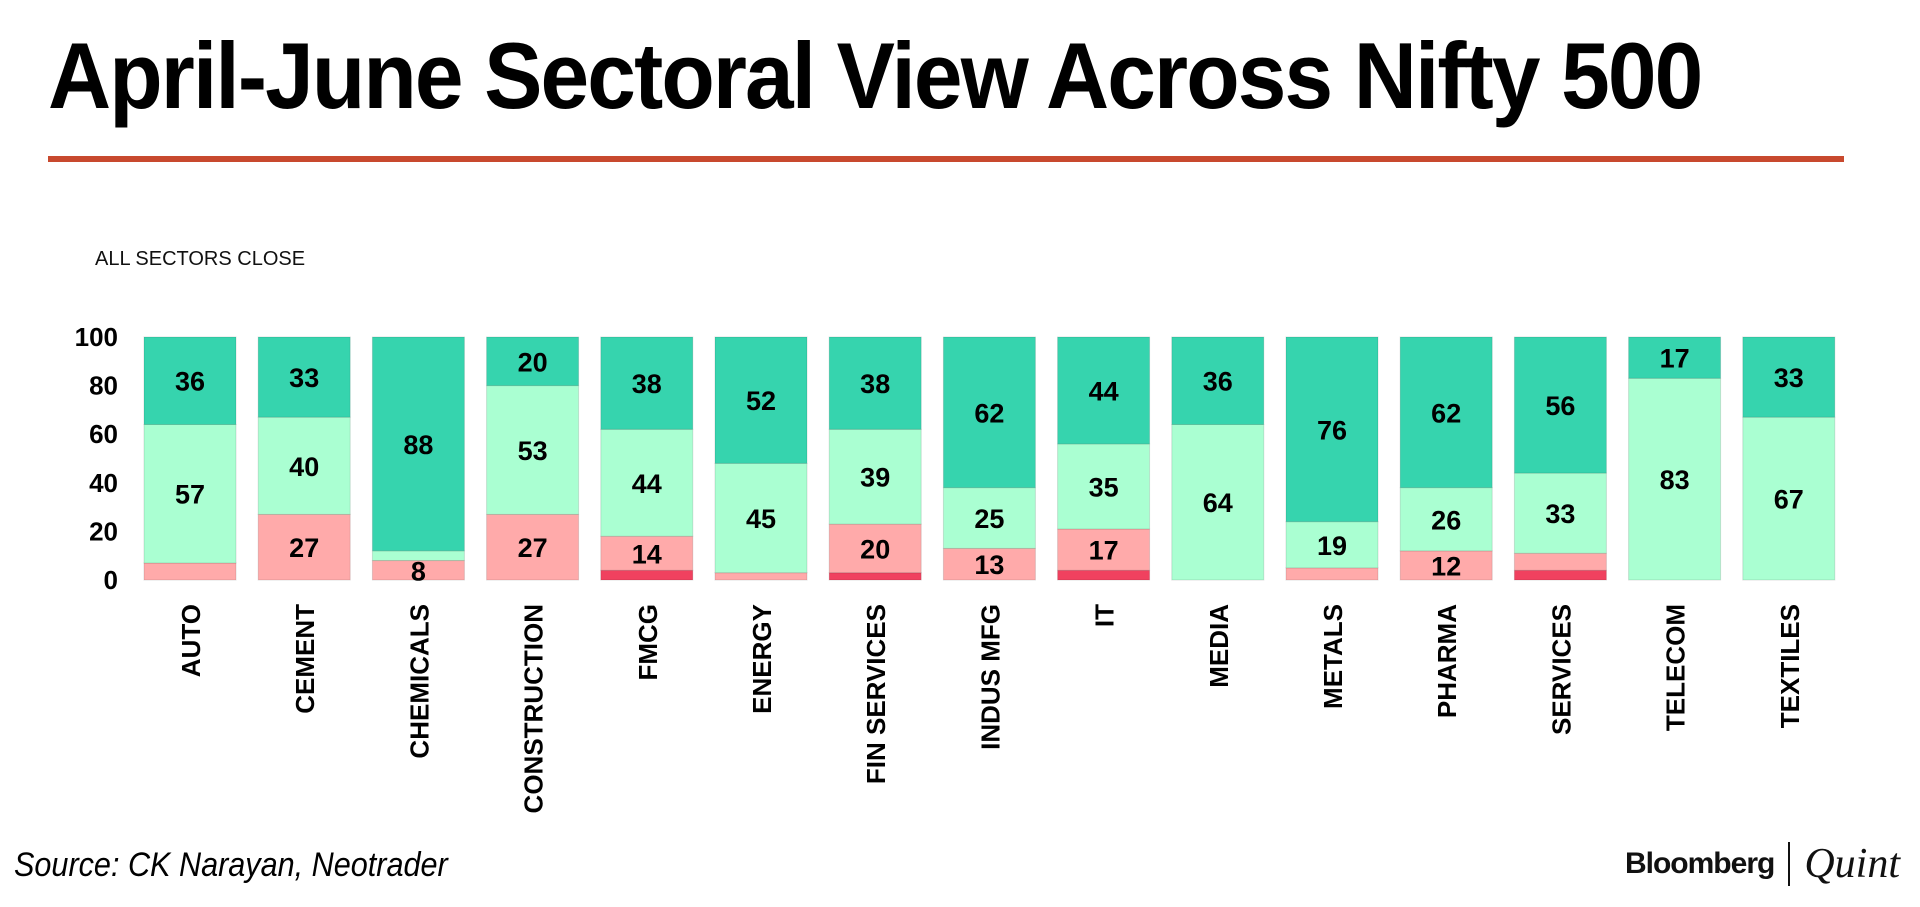 The width and height of the screenshot is (1920, 907). What do you see at coordinates (1699, 863) in the screenshot?
I see `brand-bloomberg: Bloomberg` at bounding box center [1699, 863].